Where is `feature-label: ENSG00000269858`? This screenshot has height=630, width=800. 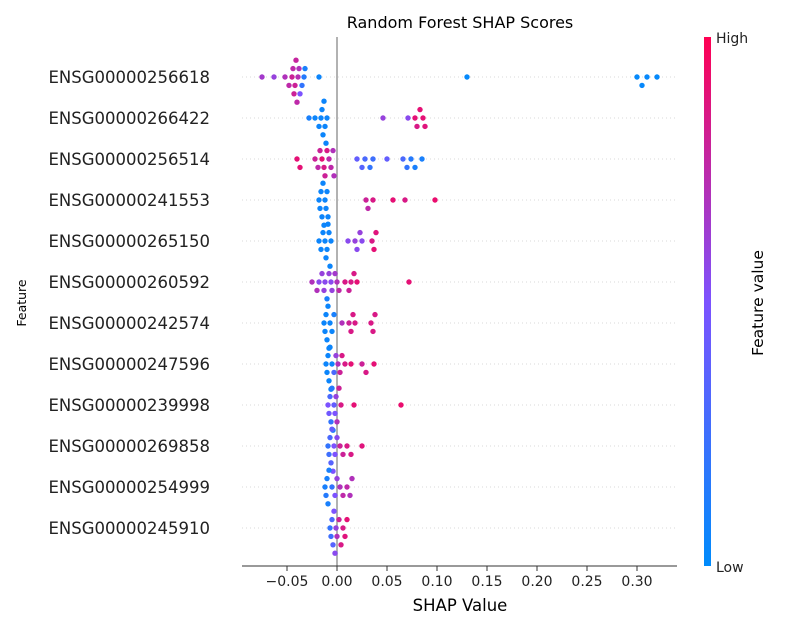 feature-label: ENSG00000269858 is located at coordinates (129, 446).